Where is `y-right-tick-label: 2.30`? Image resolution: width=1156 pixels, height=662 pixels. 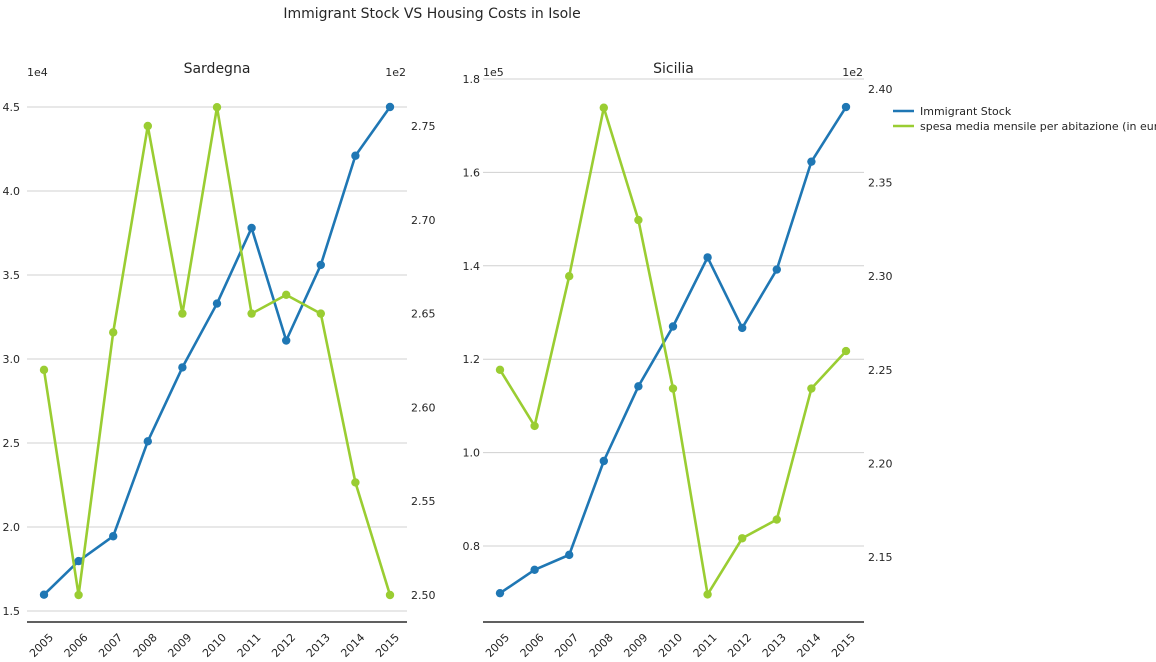
y-right-tick-label: 2.30 is located at coordinates (880, 276).